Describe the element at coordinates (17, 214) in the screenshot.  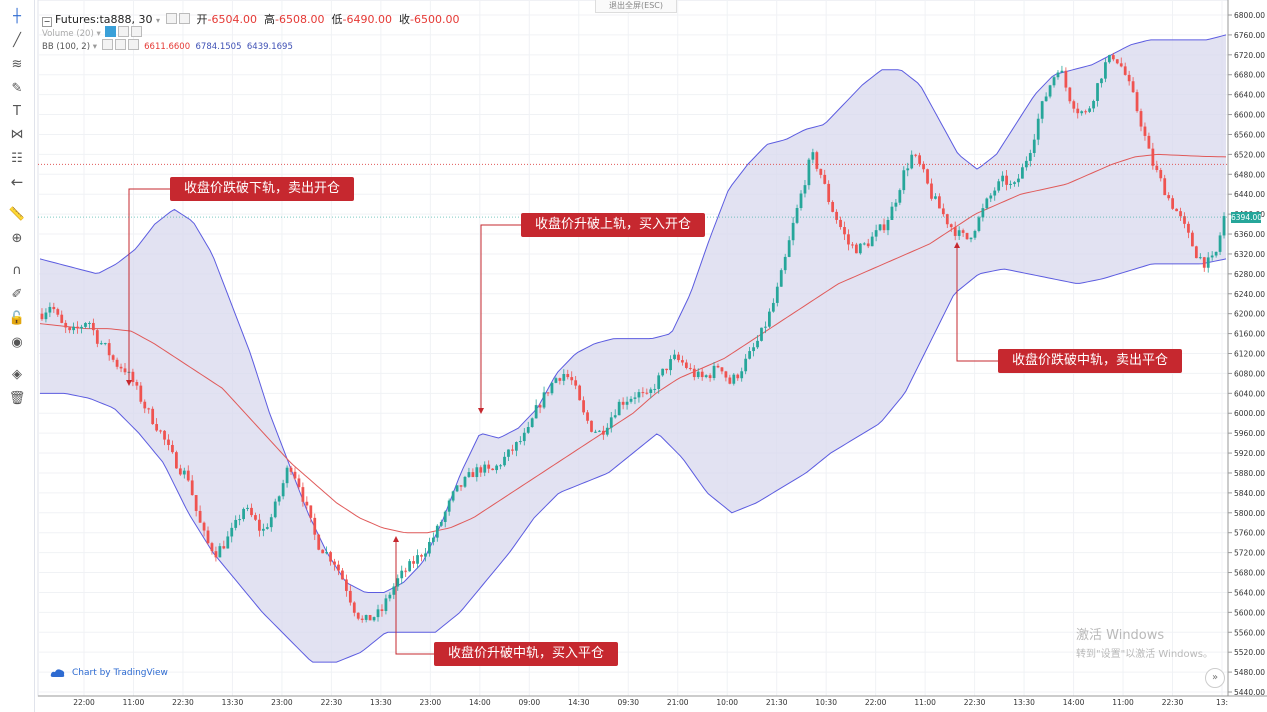
I see `ruler-icon: 📏` at that location.